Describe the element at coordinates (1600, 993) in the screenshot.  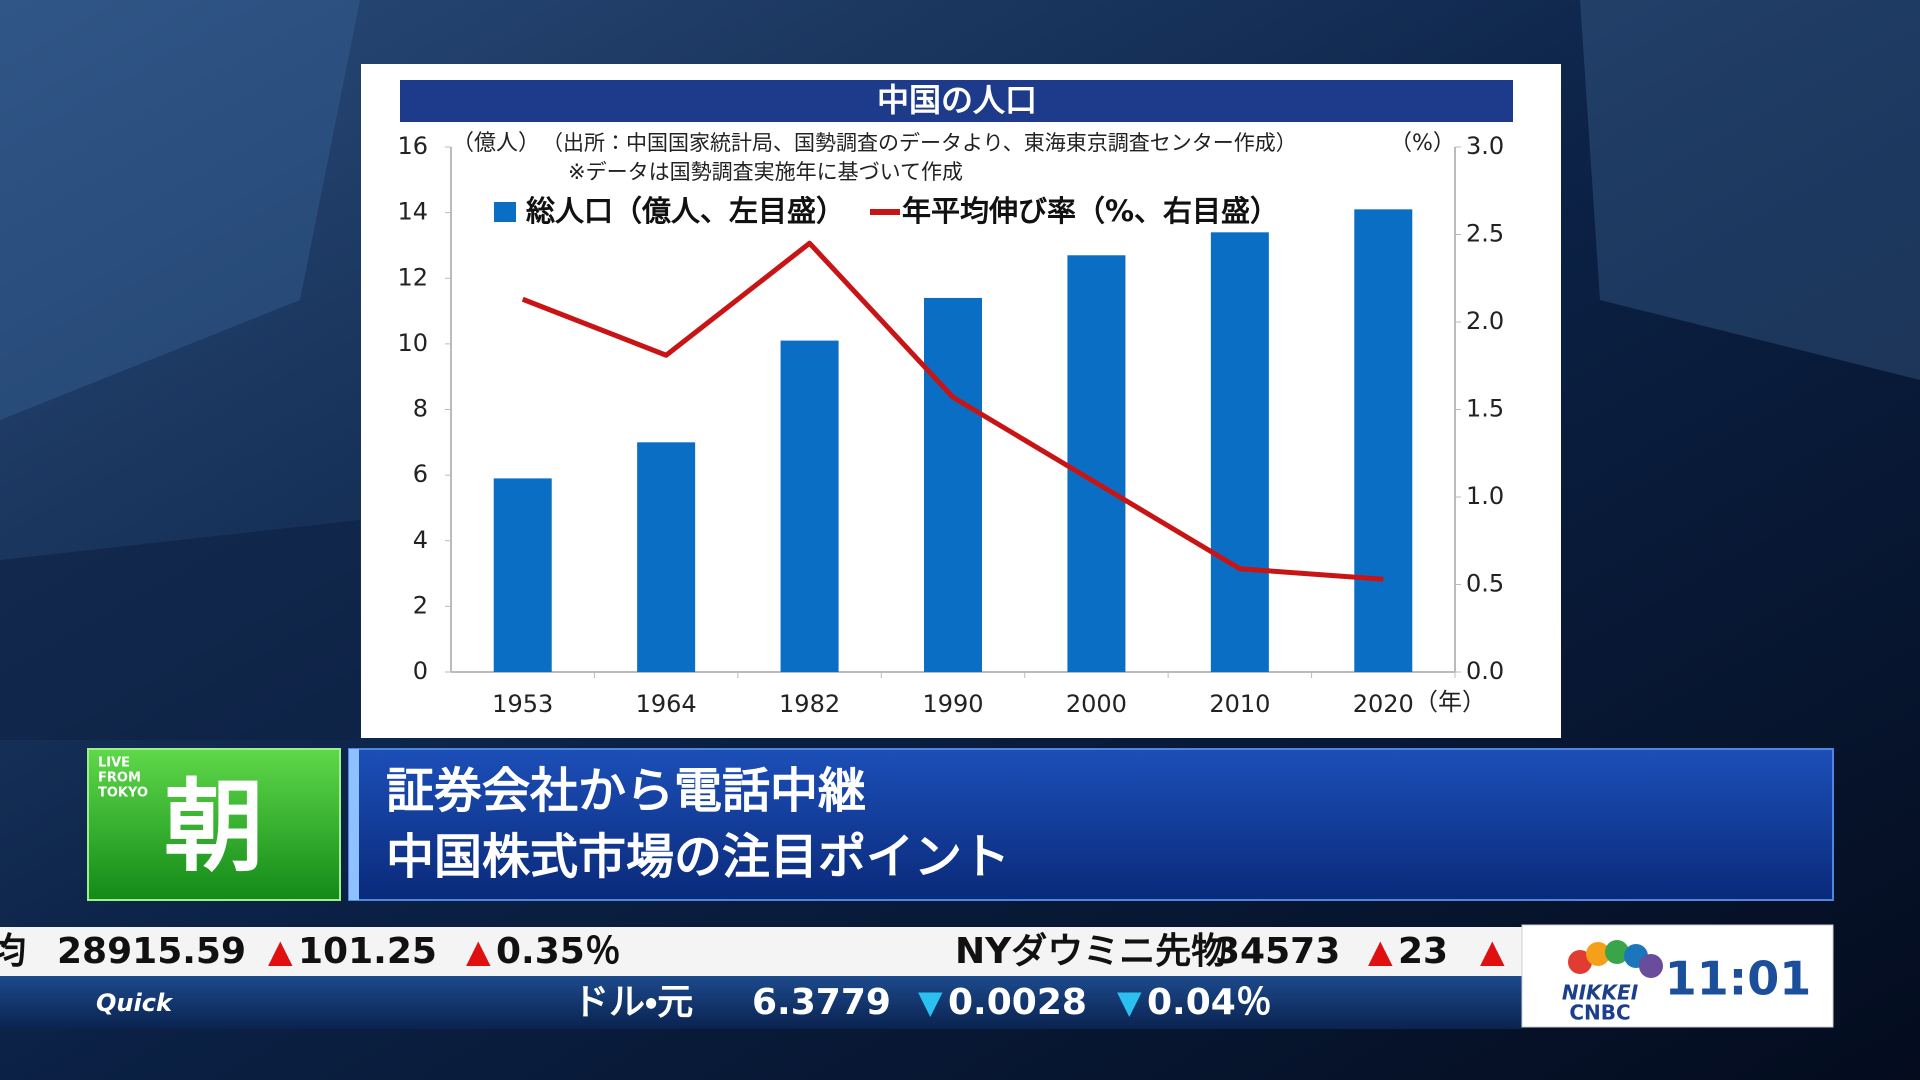
I see `brand-nikkei: NIKKEI` at that location.